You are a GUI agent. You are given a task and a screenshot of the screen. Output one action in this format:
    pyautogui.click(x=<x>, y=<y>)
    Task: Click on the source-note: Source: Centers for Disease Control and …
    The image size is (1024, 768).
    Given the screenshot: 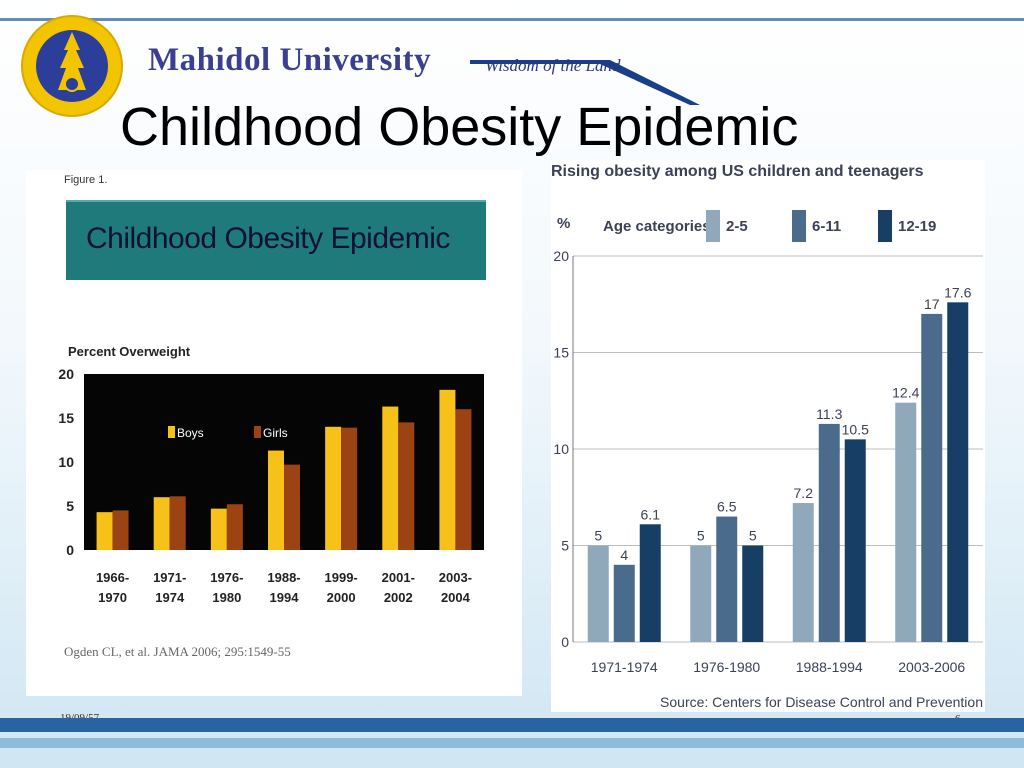 What is the action you would take?
    pyautogui.click(x=821, y=702)
    